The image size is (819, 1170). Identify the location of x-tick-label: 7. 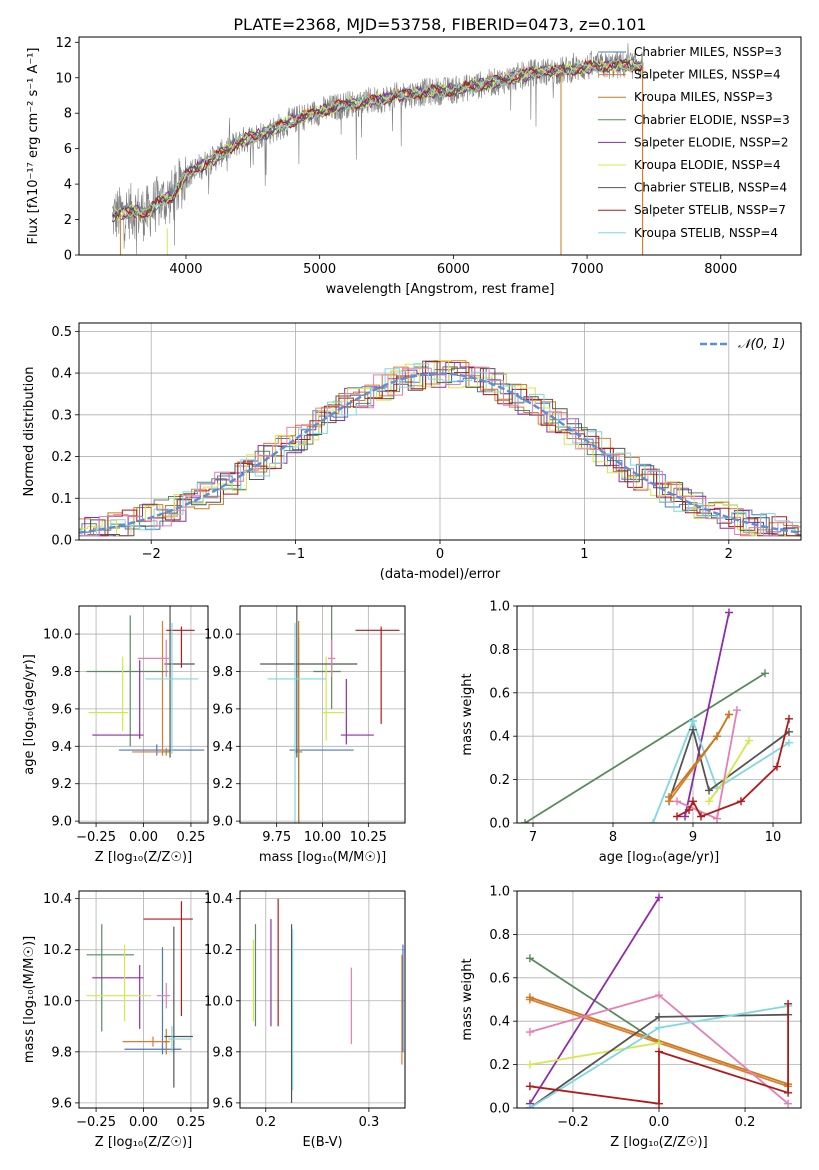
(533, 837).